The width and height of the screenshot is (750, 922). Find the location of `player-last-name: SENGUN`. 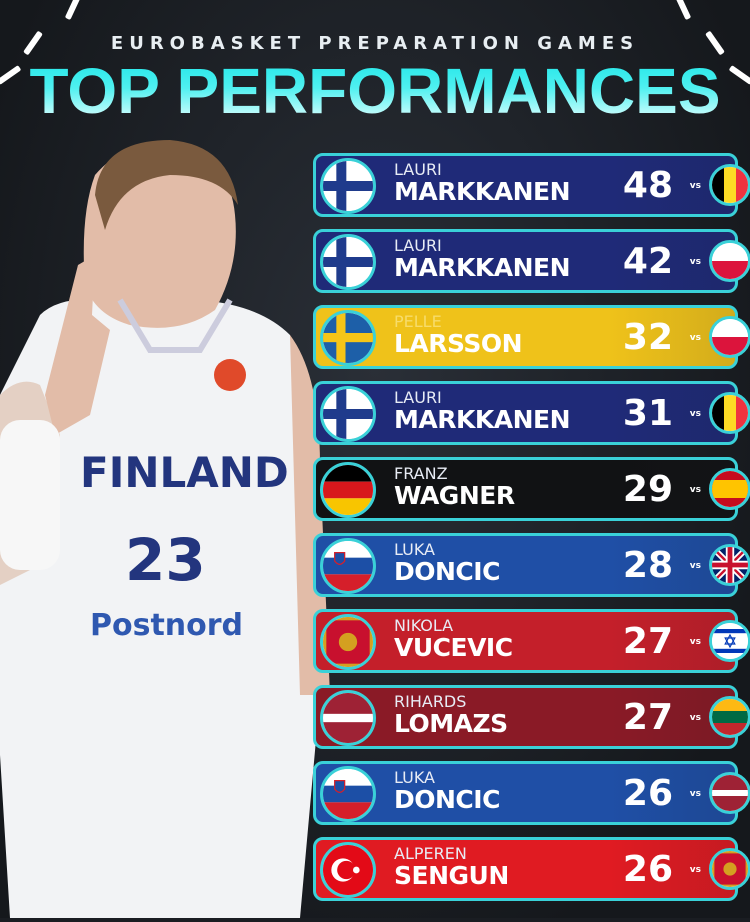

player-last-name: SENGUN is located at coordinates (451, 875).